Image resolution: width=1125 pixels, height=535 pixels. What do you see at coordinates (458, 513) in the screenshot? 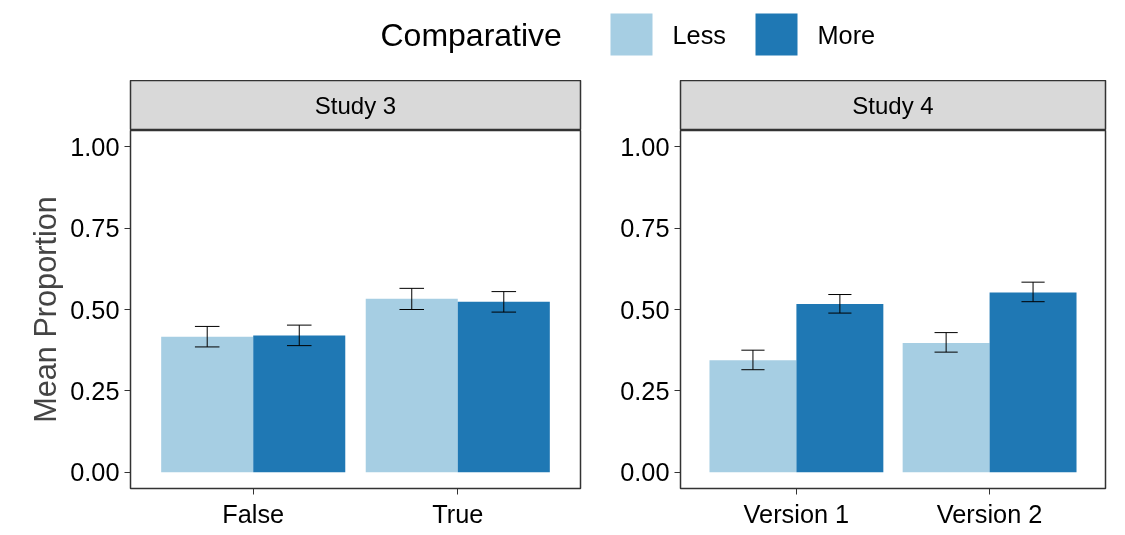
I see `x-tick-label: True` at bounding box center [458, 513].